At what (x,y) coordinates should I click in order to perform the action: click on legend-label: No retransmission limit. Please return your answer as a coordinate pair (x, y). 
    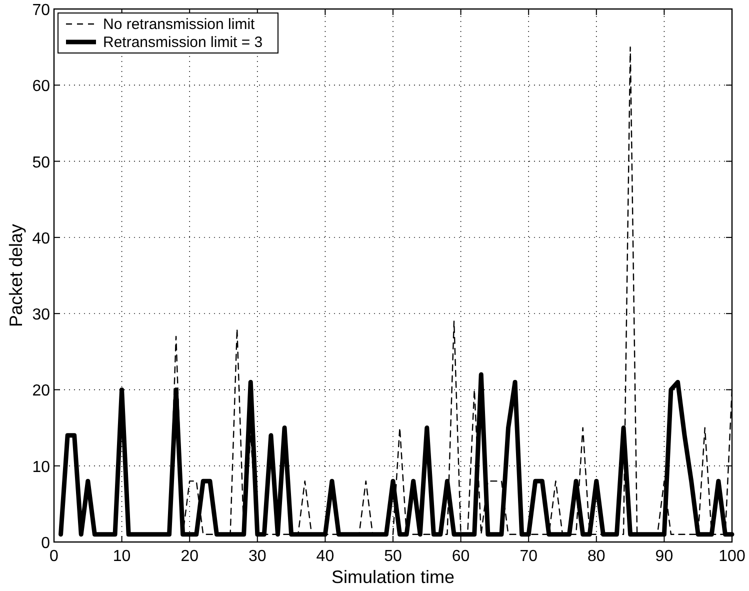
    Looking at the image, I should click on (179, 24).